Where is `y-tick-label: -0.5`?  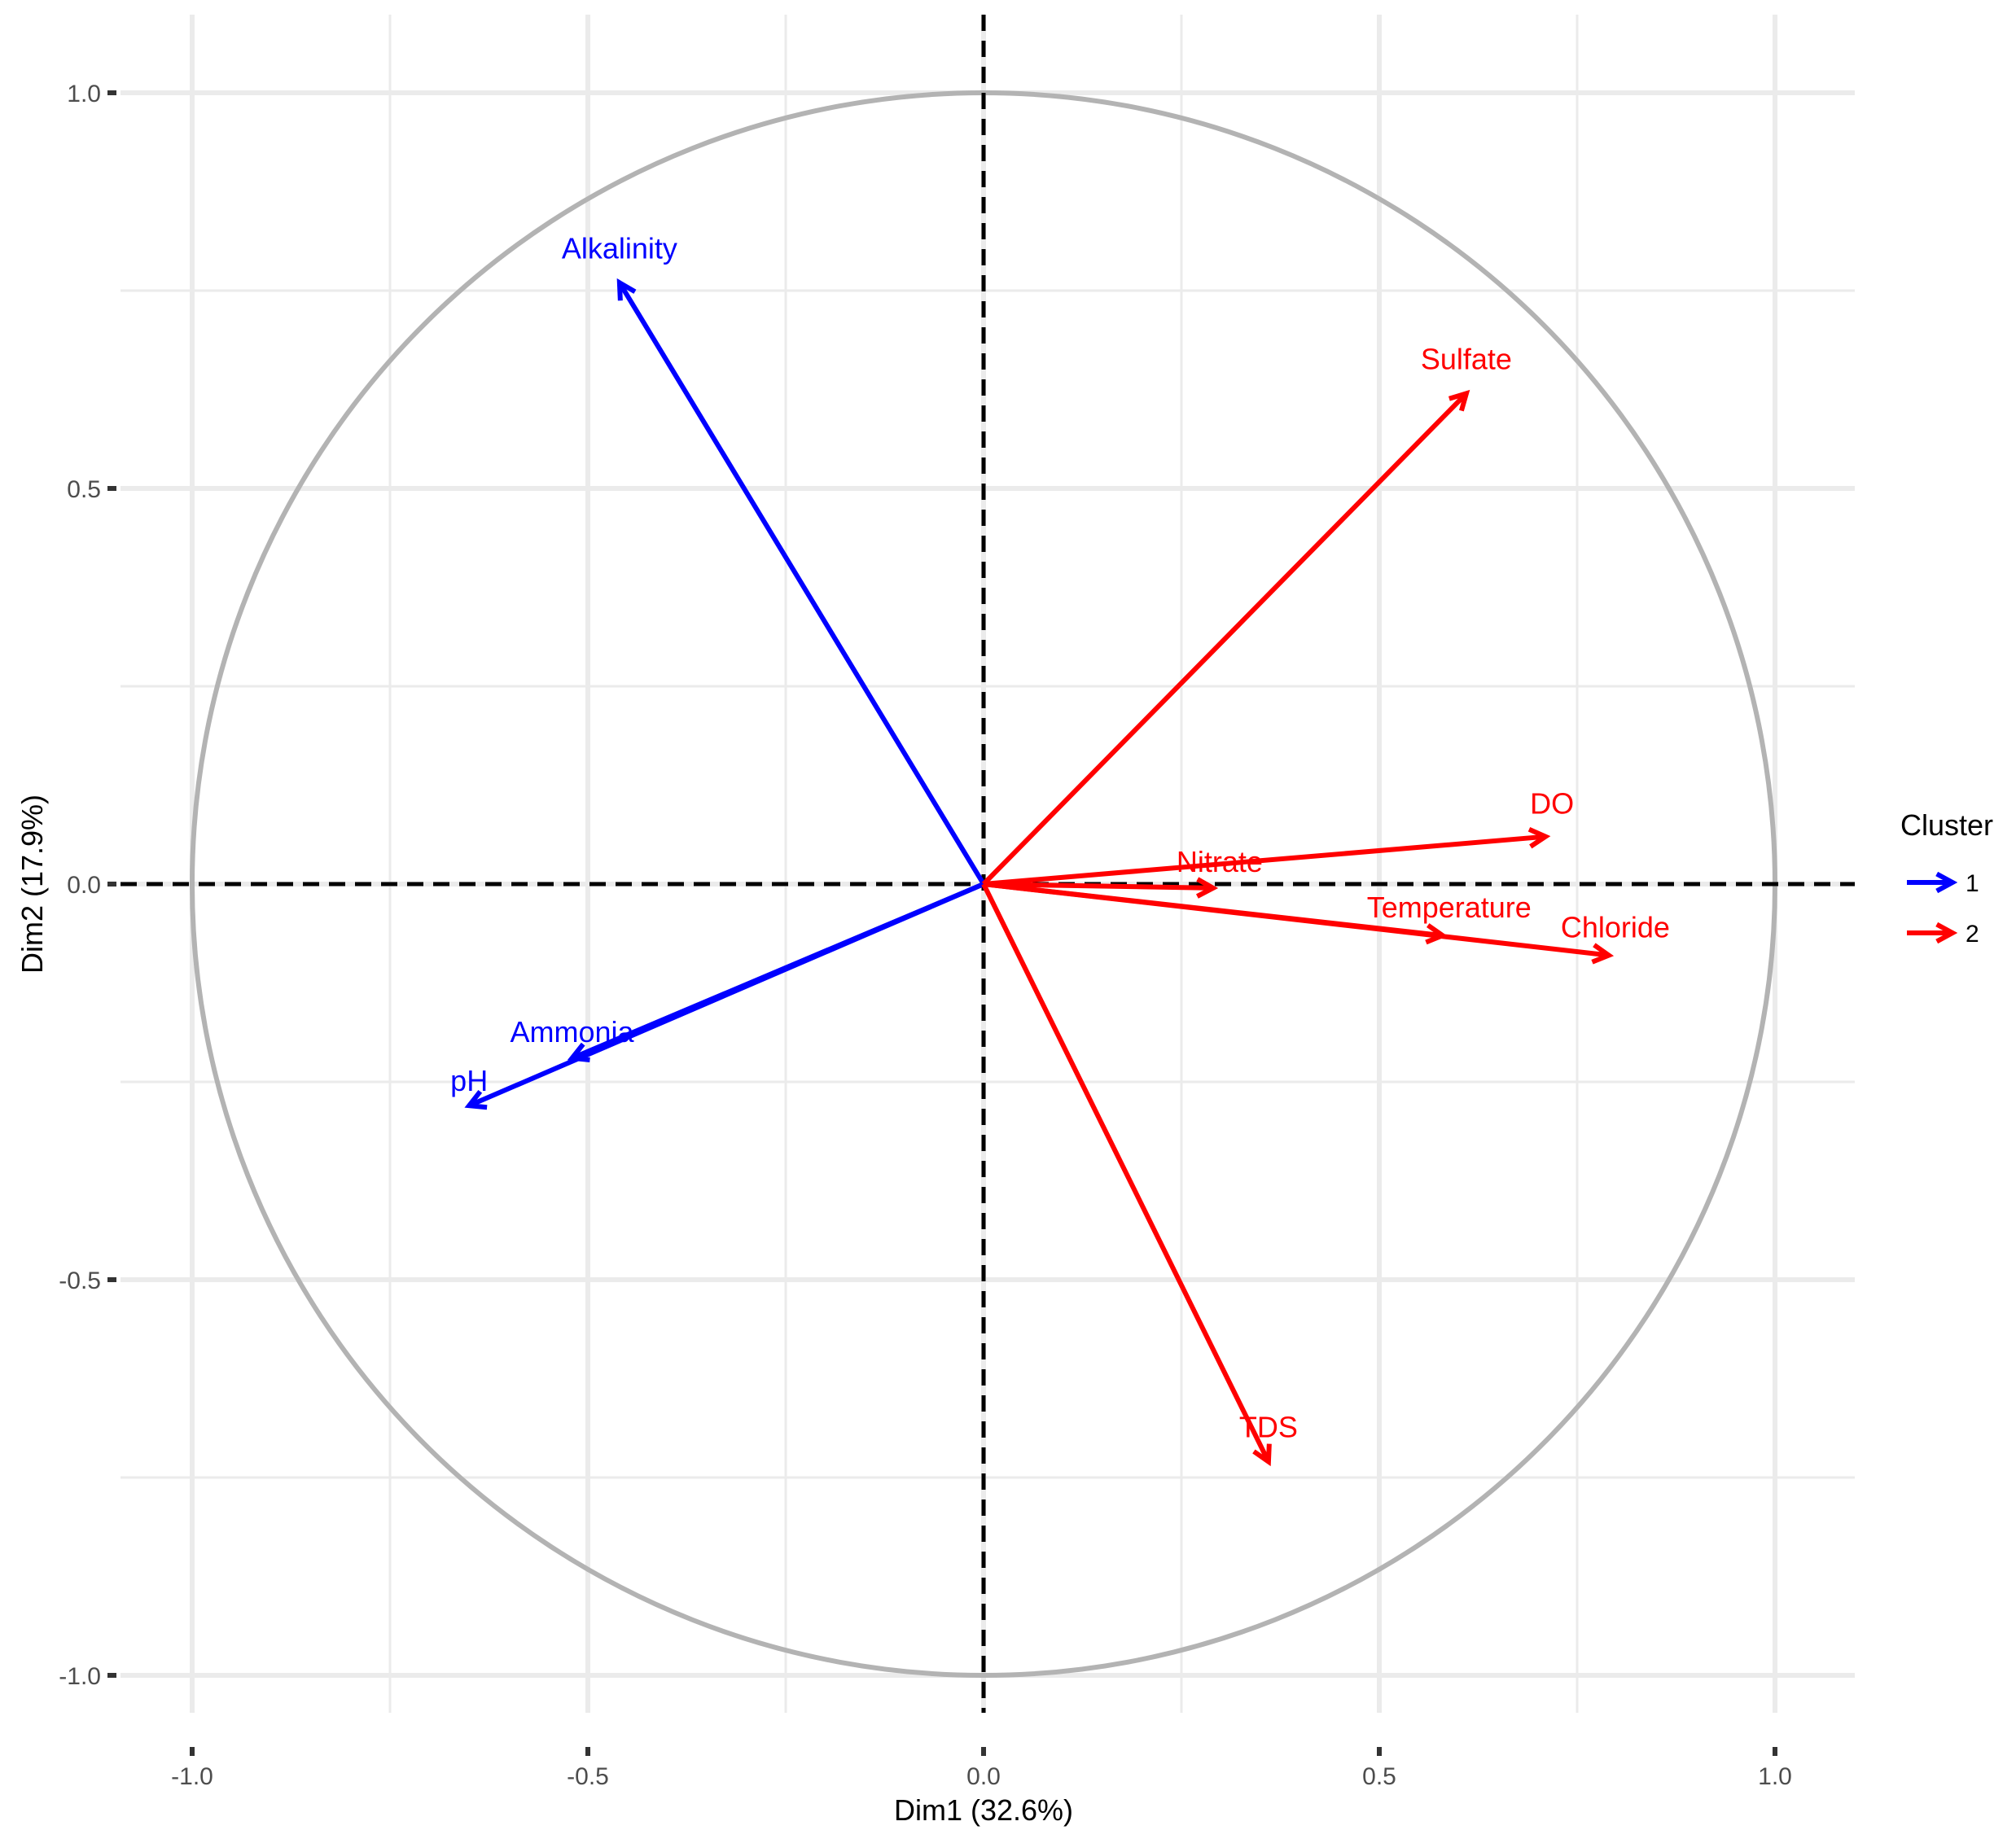 y-tick-label: -0.5 is located at coordinates (80, 1280).